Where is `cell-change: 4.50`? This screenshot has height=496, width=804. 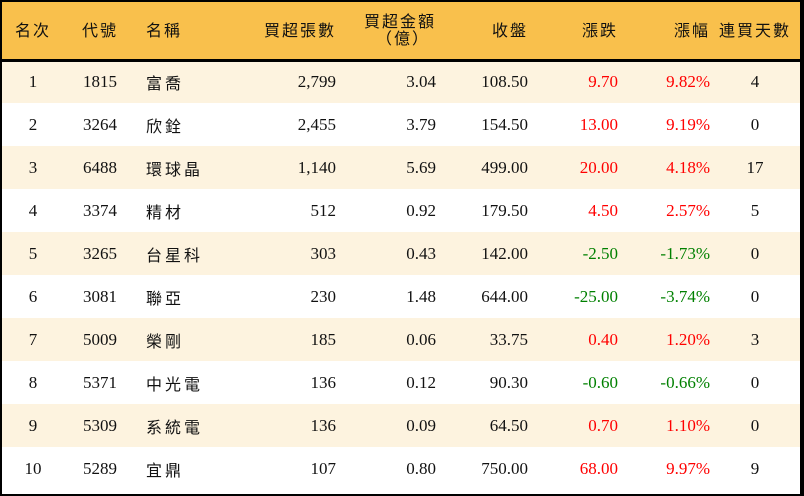 cell-change: 4.50 is located at coordinates (603, 210).